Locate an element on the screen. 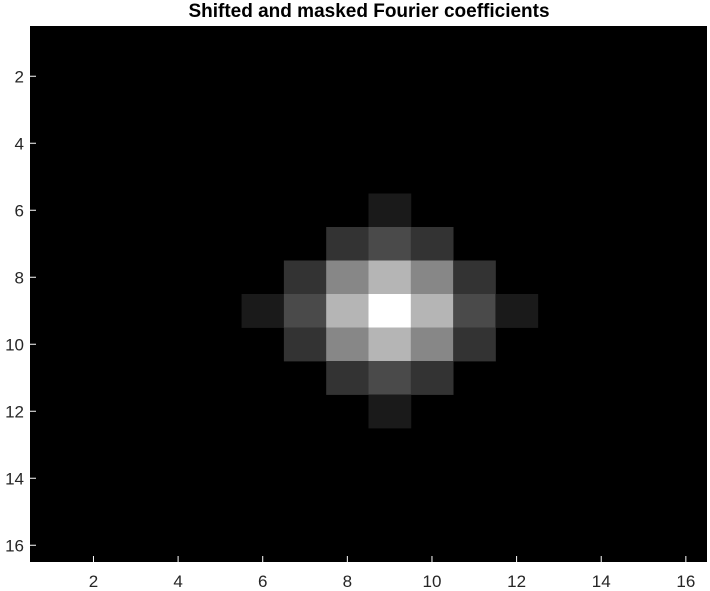  heatmap-cell-r9-c11 is located at coordinates (474, 311).